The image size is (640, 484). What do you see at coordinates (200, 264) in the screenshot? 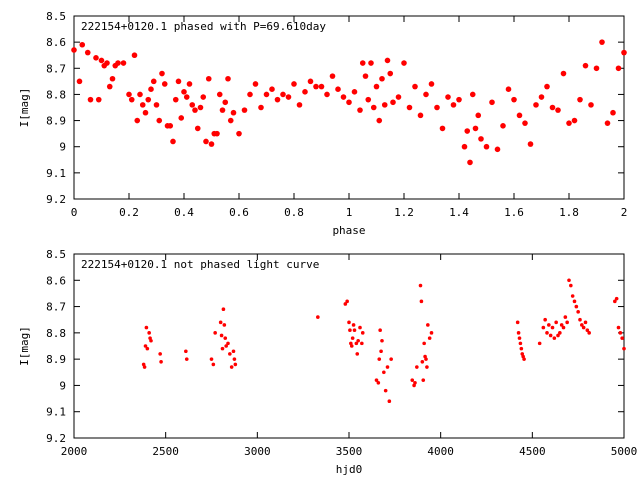
I see `chart-title: 222154+0120.1 not phased light curve` at bounding box center [200, 264].